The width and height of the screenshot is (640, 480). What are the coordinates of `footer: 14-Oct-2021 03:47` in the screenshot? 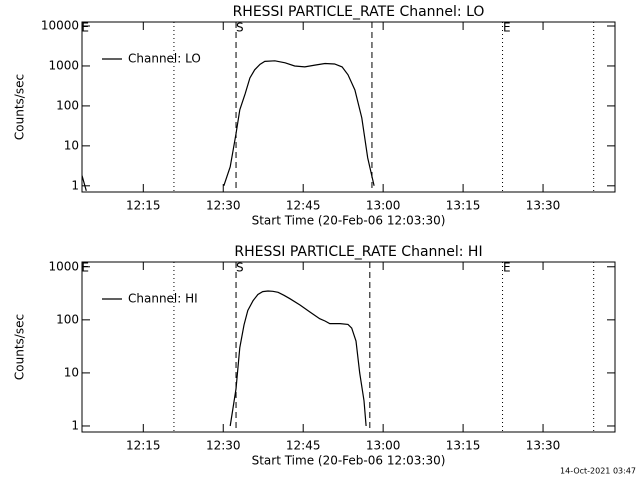 It's located at (598, 471).